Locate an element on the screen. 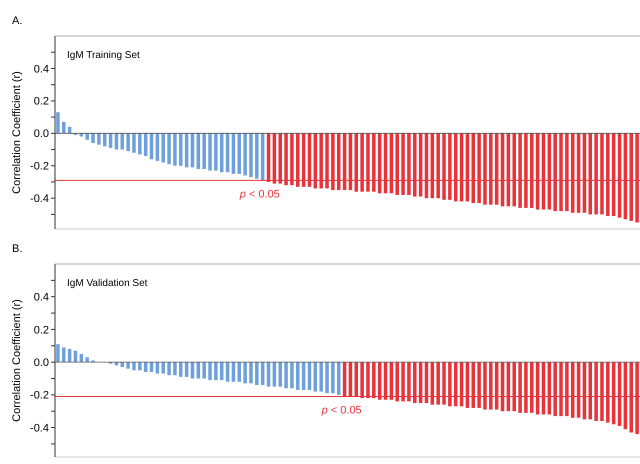 The height and width of the screenshot is (464, 640). chart-title: A. is located at coordinates (17, 21).